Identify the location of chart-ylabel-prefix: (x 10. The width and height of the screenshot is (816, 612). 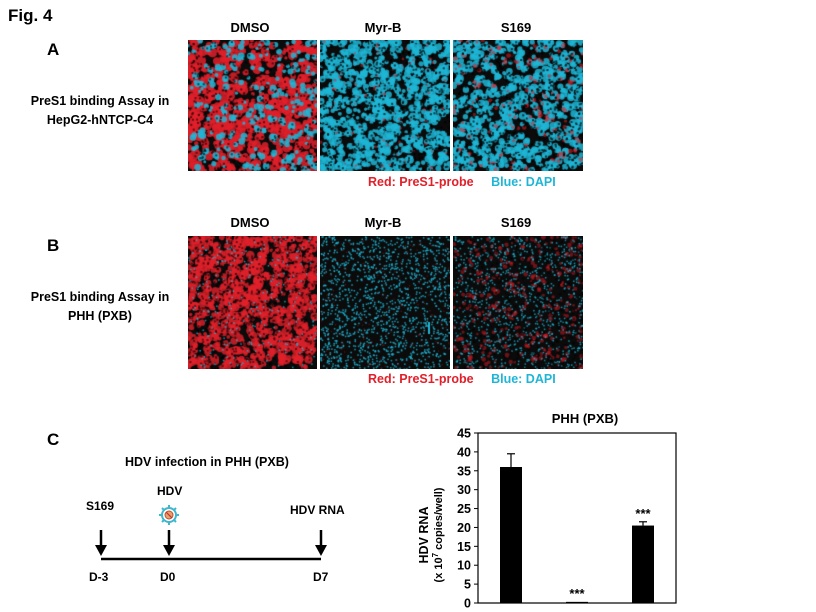
(439, 569).